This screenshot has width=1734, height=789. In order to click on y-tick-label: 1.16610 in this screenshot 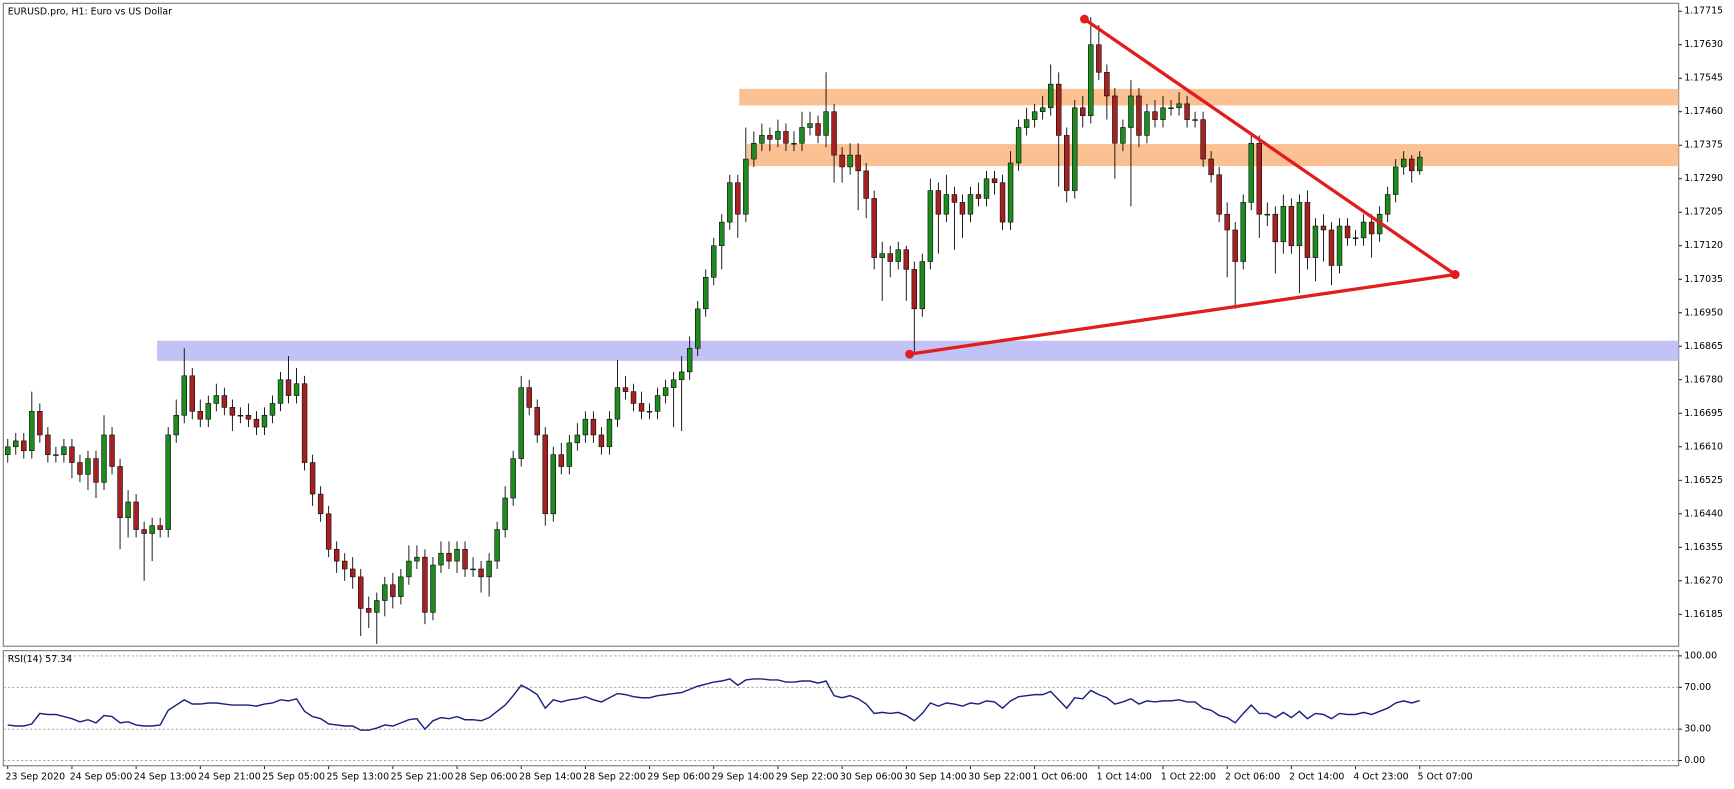, I will do `click(1703, 446)`.